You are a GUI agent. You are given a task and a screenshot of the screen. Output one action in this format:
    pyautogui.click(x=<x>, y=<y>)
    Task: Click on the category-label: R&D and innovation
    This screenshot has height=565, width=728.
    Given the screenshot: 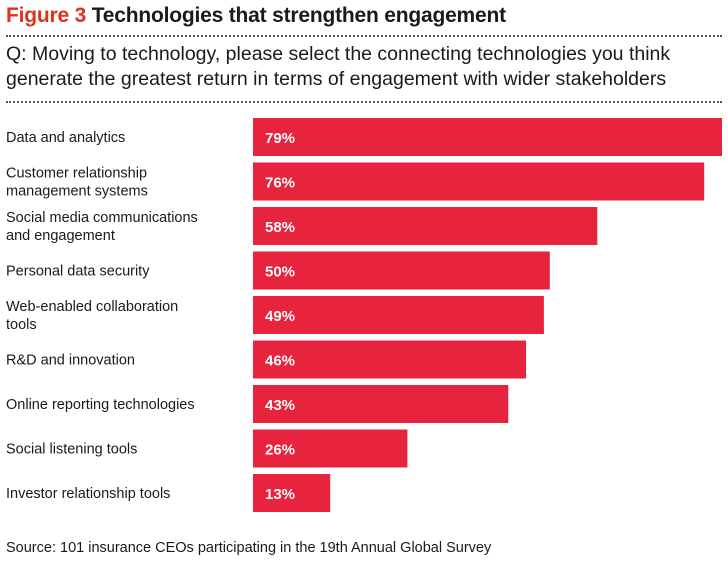 What is the action you would take?
    pyautogui.click(x=70, y=361)
    